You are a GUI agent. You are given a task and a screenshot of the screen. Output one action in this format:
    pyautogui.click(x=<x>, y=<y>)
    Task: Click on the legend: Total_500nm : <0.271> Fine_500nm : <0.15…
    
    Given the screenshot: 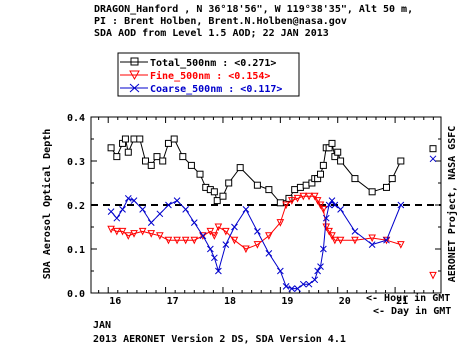 What is the action you would take?
    pyautogui.click(x=208, y=74)
    